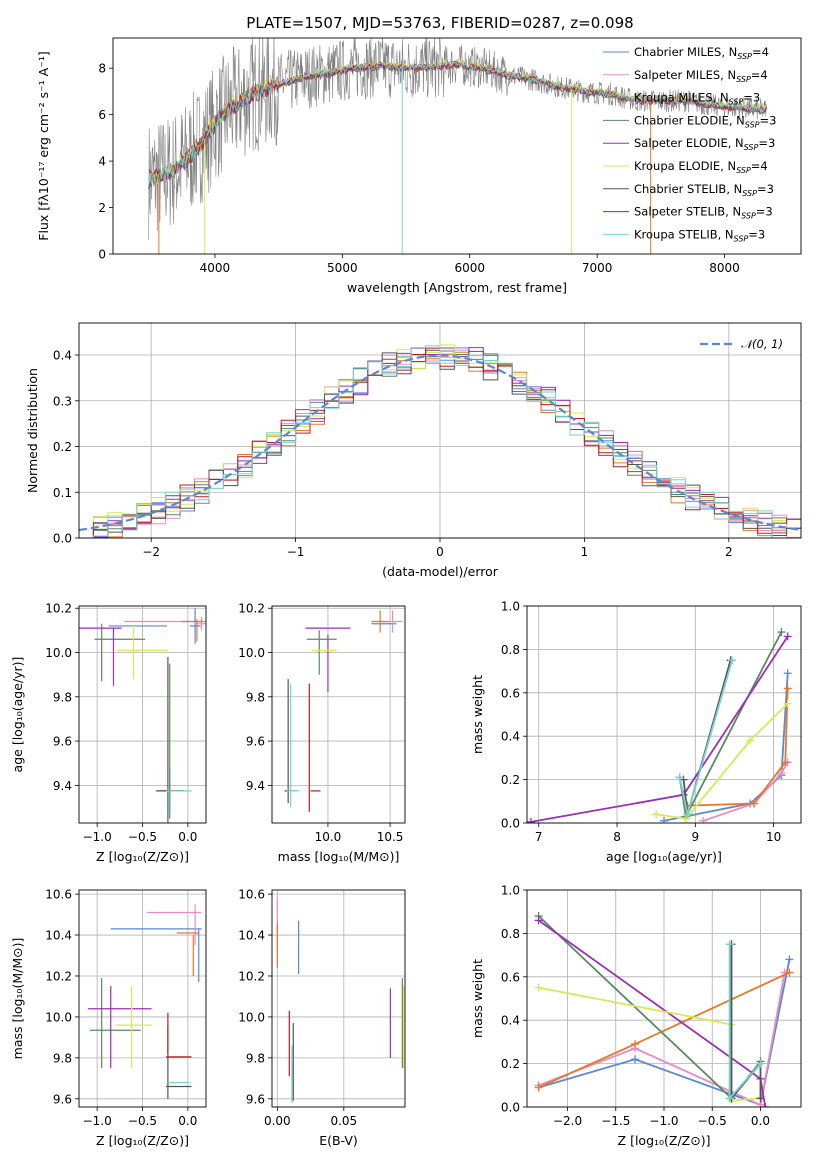 The image size is (819, 1170). I want to click on x-tick-label: 10, so click(773, 837).